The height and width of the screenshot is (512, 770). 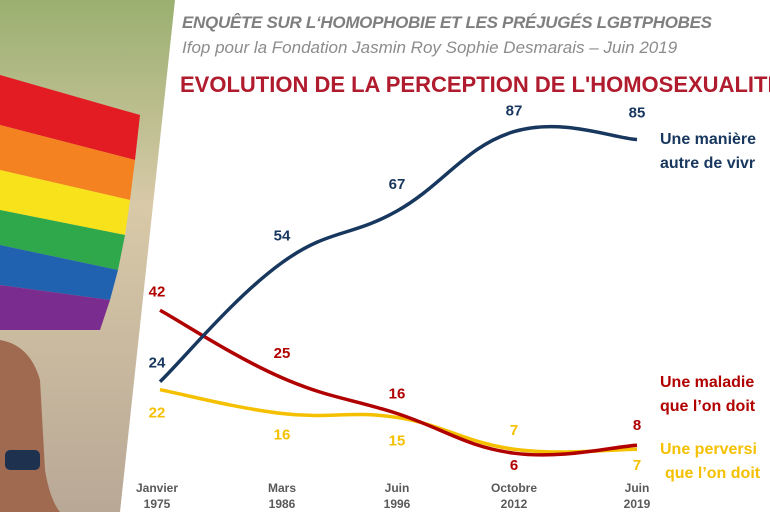 What do you see at coordinates (708, 139) in the screenshot?
I see `series-label-line: Une manière` at bounding box center [708, 139].